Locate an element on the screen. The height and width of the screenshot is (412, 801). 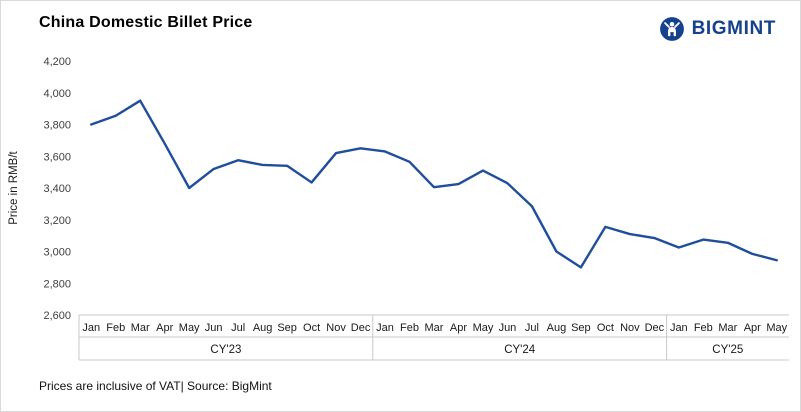
x-year-label: CY'24 is located at coordinates (520, 350).